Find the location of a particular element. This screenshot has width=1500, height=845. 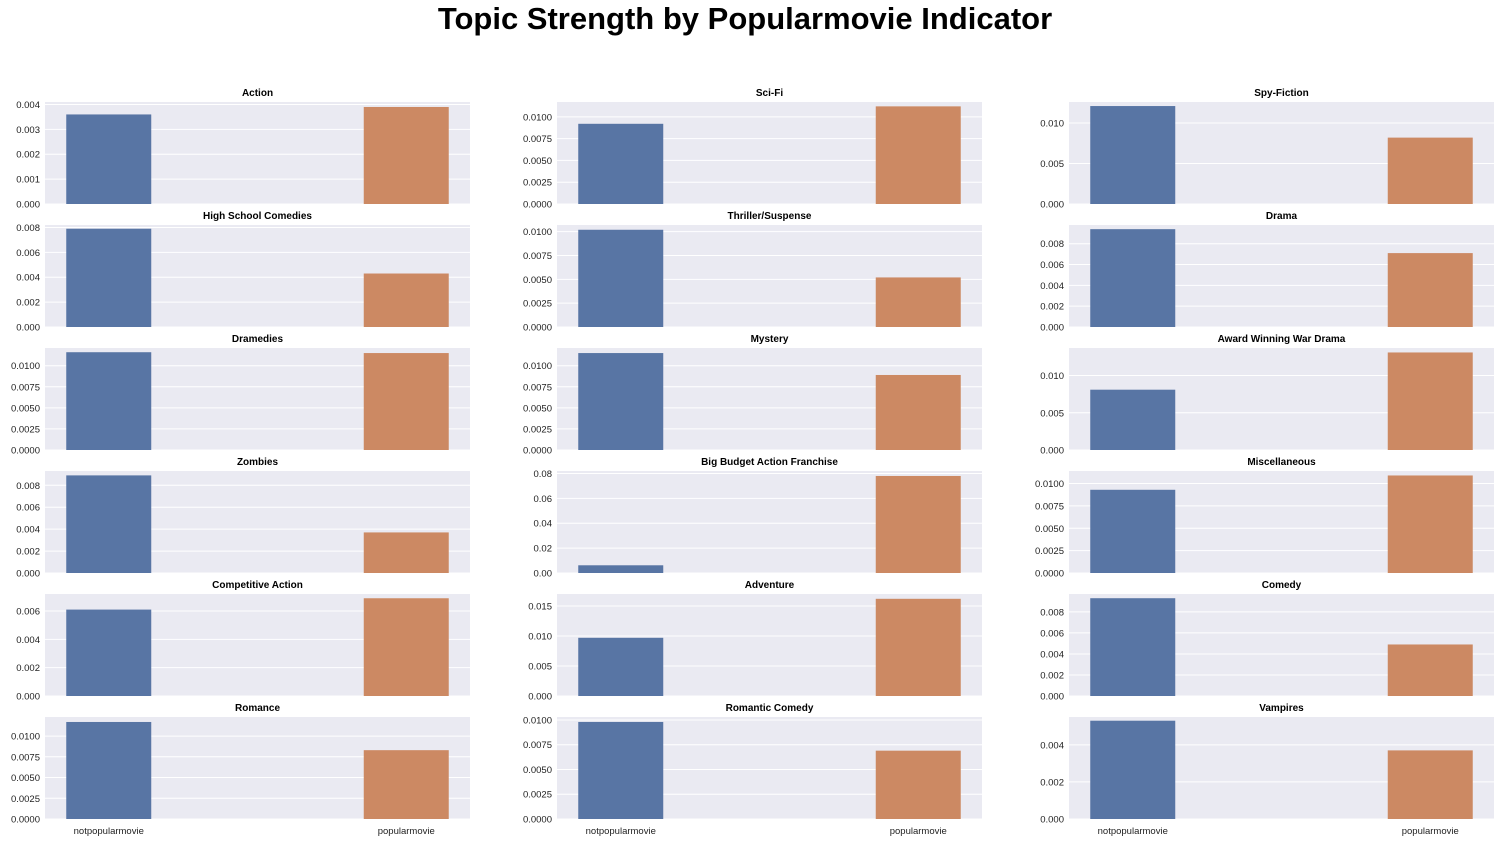

y-tick-label: 0.06 is located at coordinates (543, 499).